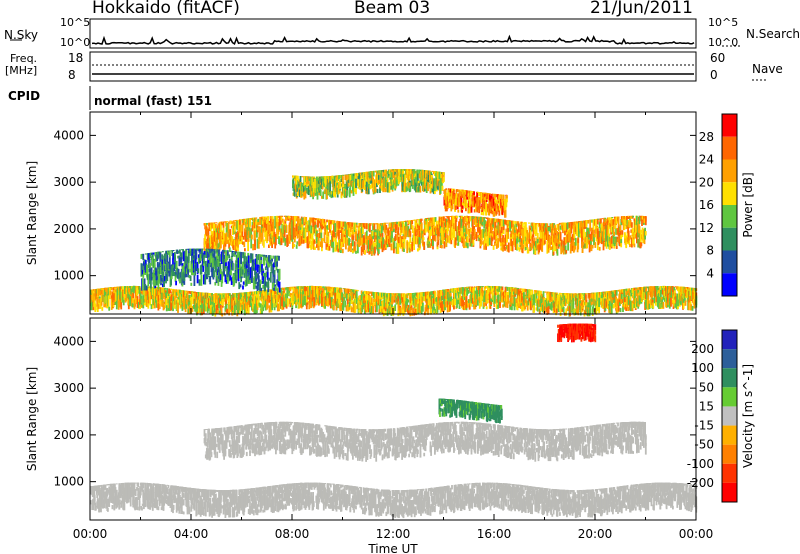 The height and width of the screenshot is (554, 800). I want to click on freq-tick-top: 18, so click(76, 58).